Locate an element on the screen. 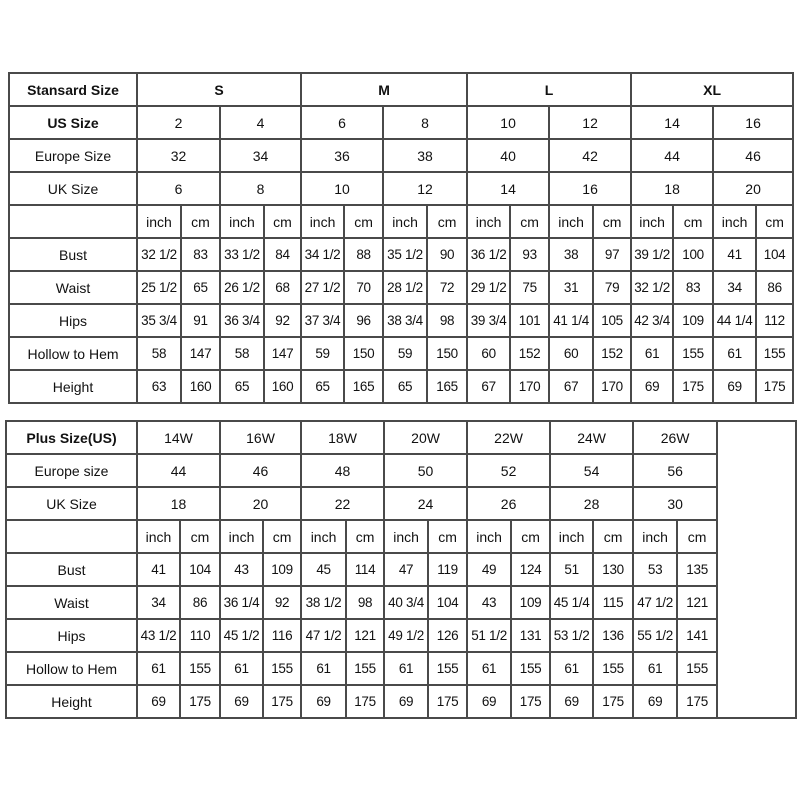 Image resolution: width=800 pixels, height=800 pixels. blank-label-cell is located at coordinates (71, 536).